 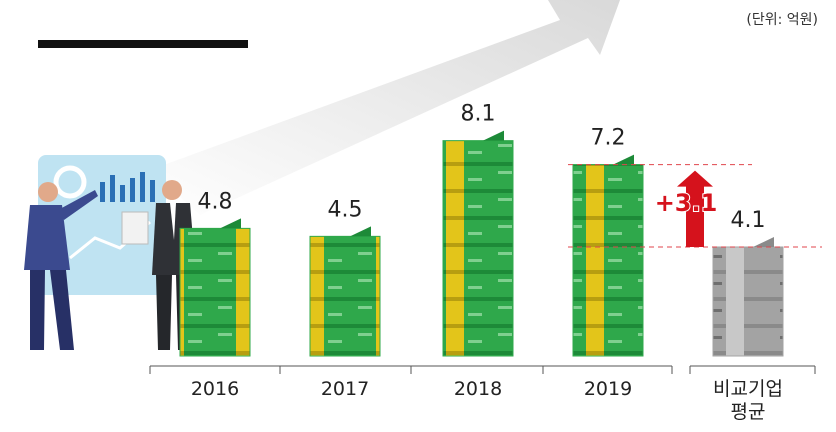 What do you see at coordinates (608, 389) in the screenshot?
I see `category-label: 2019` at bounding box center [608, 389].